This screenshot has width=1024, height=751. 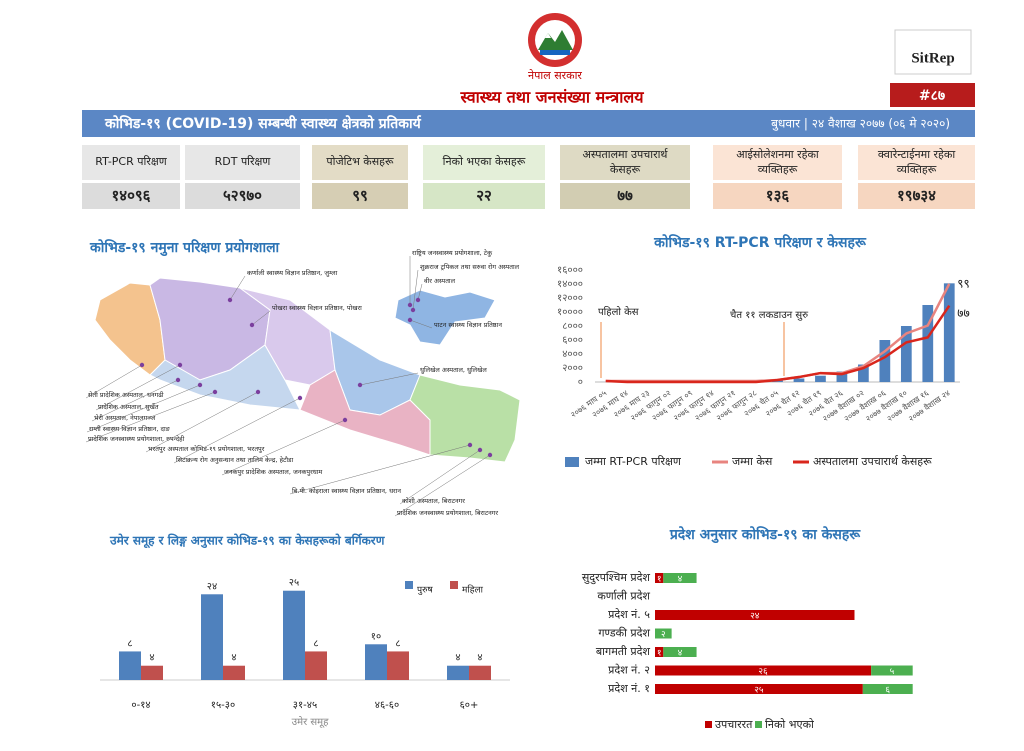 What do you see at coordinates (360, 161) in the screenshot?
I see `stat-label: पोजेटिभ केसहरू` at bounding box center [360, 161].